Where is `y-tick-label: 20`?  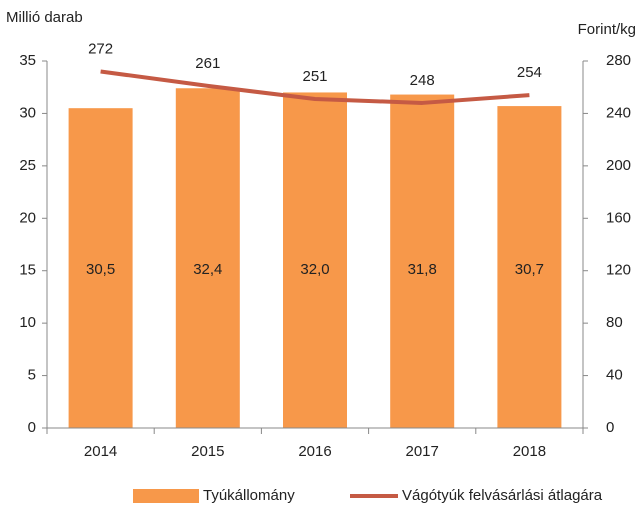 y-tick-label: 20 is located at coordinates (27, 217).